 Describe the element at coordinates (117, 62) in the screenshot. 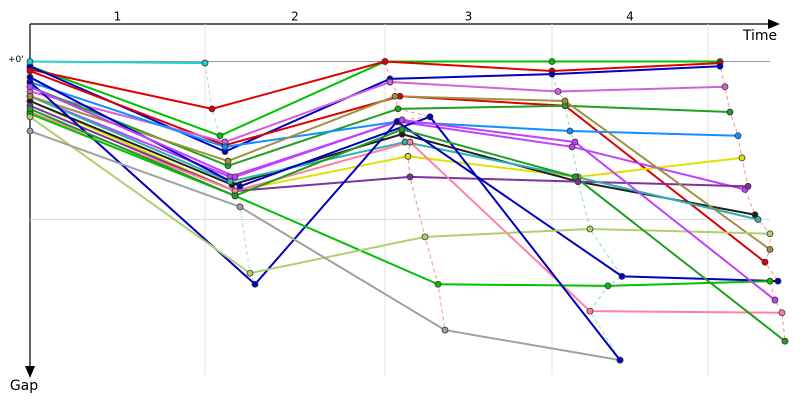

I see `series-line` at that location.